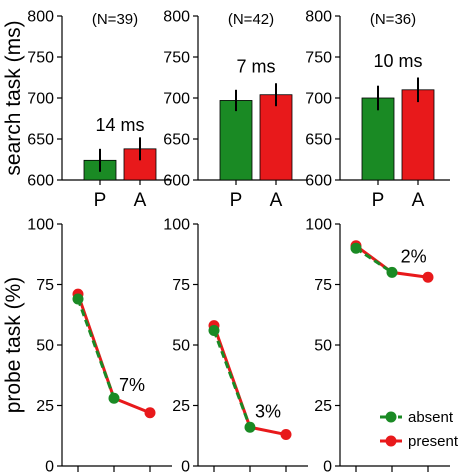  I want to click on panel-n-label: (N=42), so click(251, 19).